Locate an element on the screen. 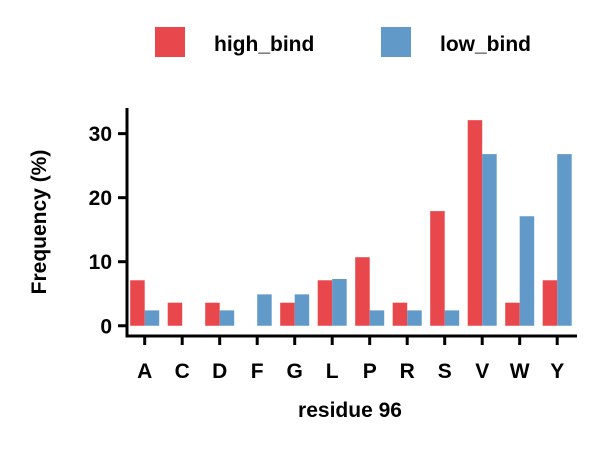 The width and height of the screenshot is (600, 450). bar-low_bind-W is located at coordinates (527, 271).